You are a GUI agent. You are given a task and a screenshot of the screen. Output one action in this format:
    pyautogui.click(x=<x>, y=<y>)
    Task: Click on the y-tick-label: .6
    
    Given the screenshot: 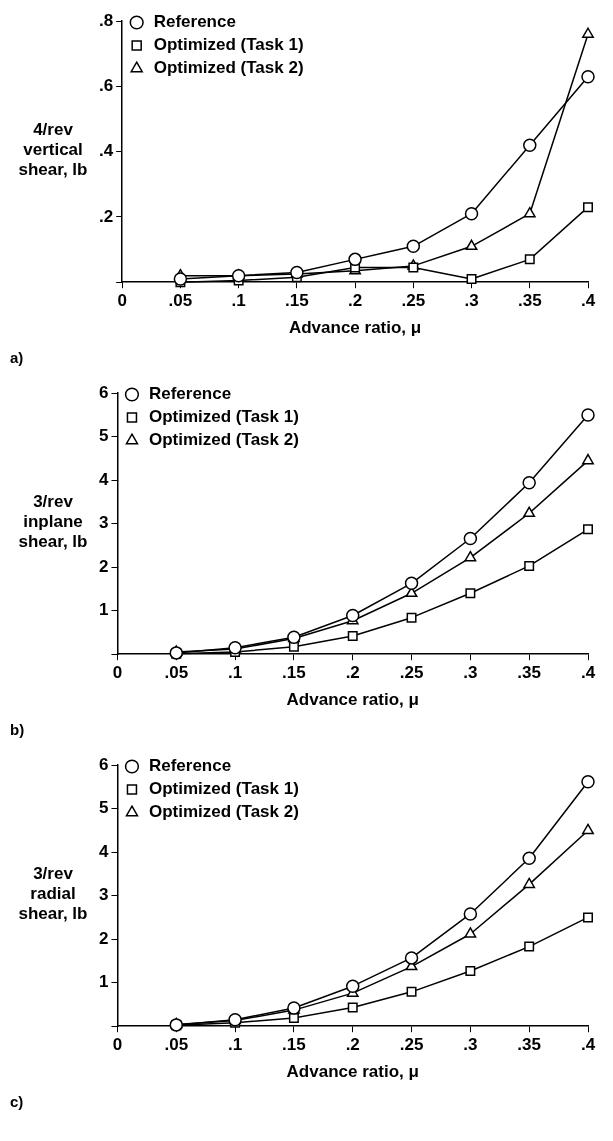 What is the action you would take?
    pyautogui.click(x=106, y=86)
    